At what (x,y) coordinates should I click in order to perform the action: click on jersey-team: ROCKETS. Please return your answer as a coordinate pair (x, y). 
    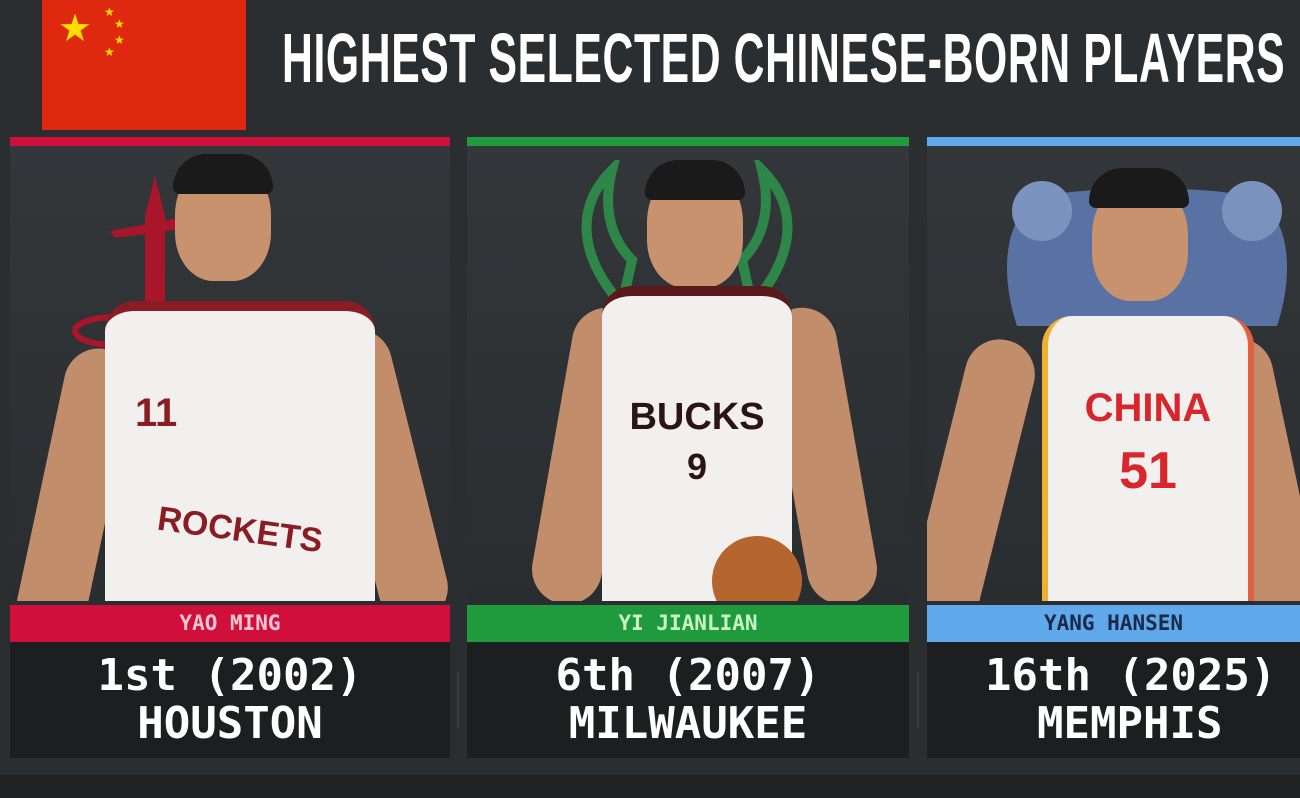
    Looking at the image, I should click on (240, 530).